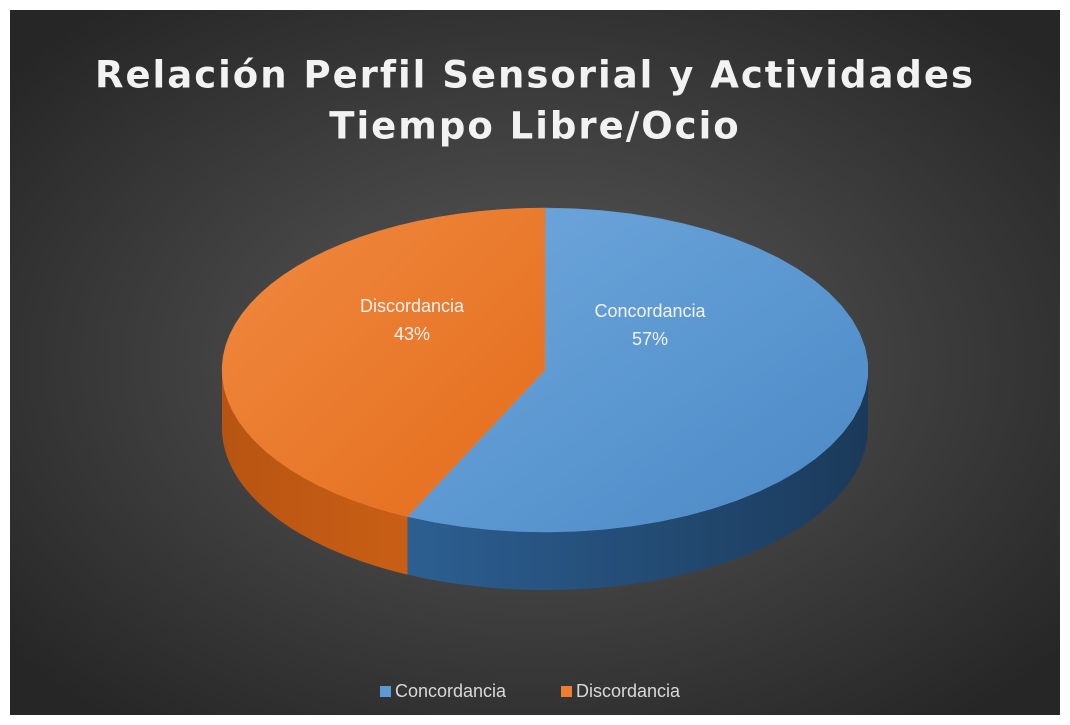 The image size is (1070, 725). What do you see at coordinates (412, 306) in the screenshot?
I see `data-label-name: Discordancia` at bounding box center [412, 306].